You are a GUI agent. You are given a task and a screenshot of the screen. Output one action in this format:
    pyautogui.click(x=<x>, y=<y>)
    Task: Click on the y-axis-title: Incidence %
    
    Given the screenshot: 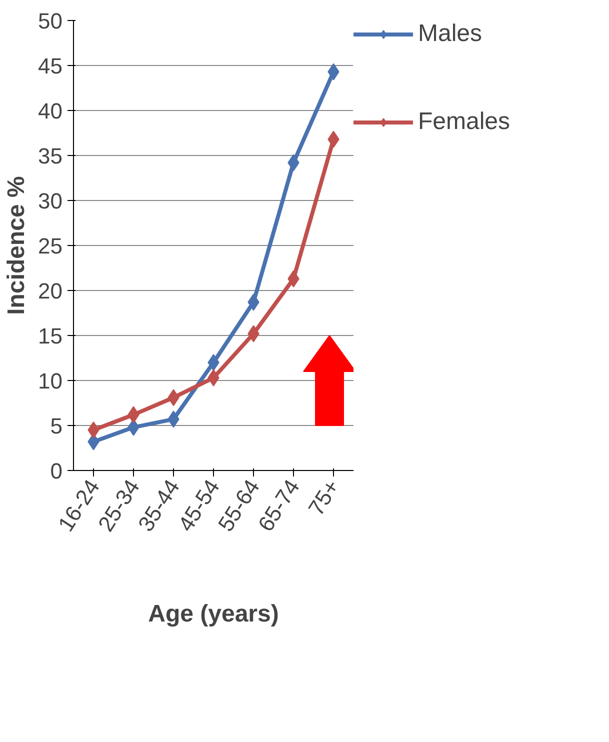 What is the action you would take?
    pyautogui.click(x=16, y=245)
    